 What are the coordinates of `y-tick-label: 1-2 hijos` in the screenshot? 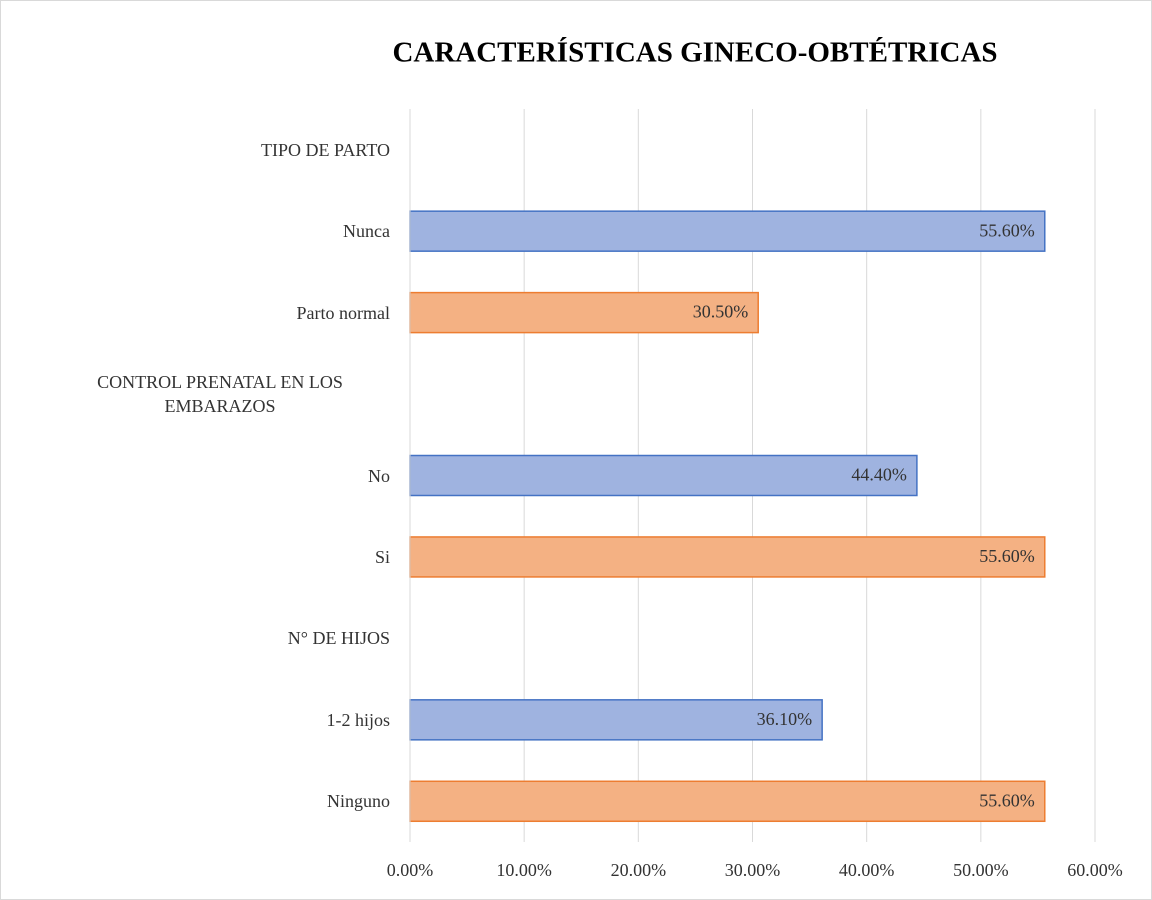 It's located at (358, 719).